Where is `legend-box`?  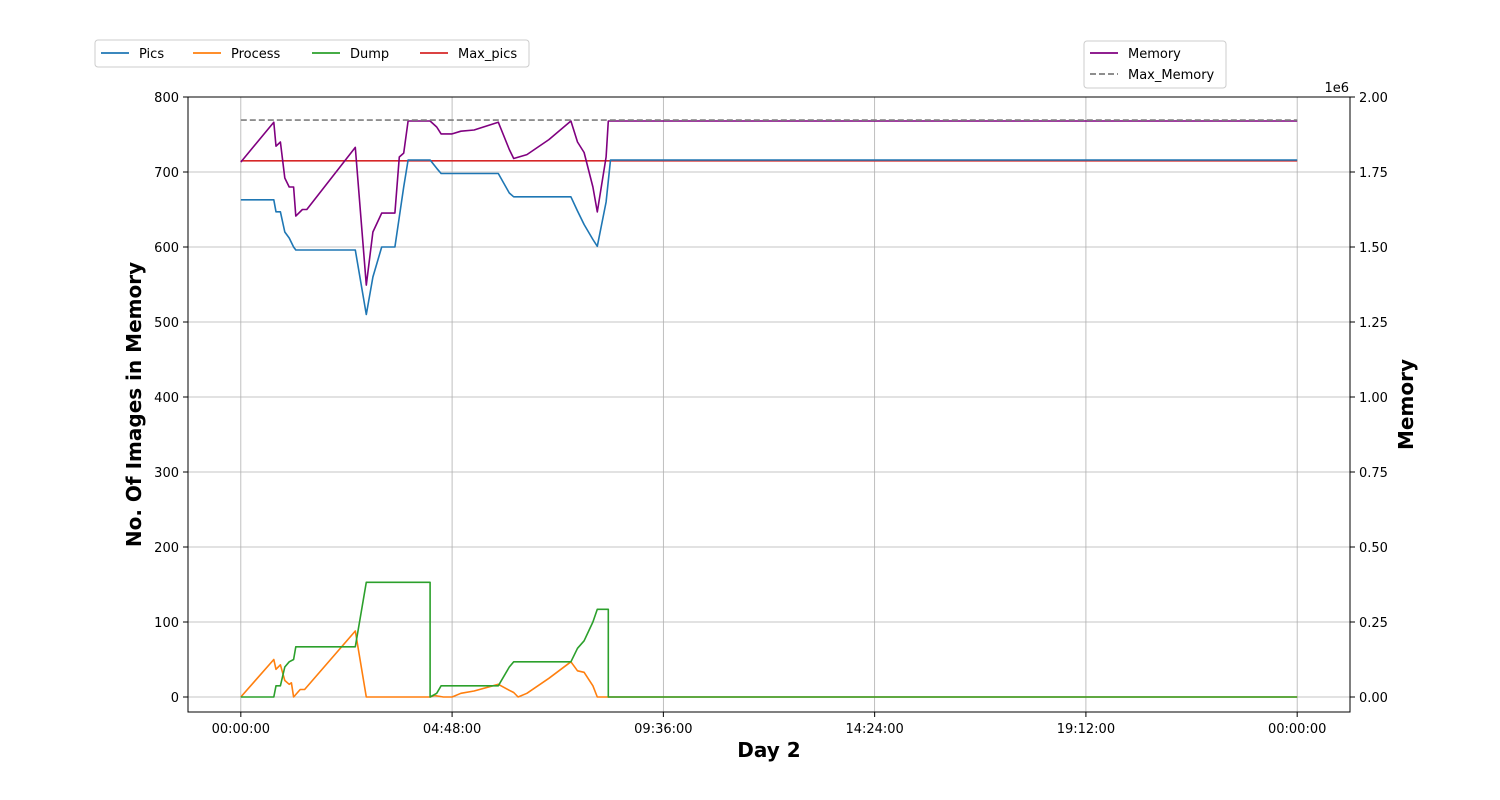 legend-box is located at coordinates (1155, 64).